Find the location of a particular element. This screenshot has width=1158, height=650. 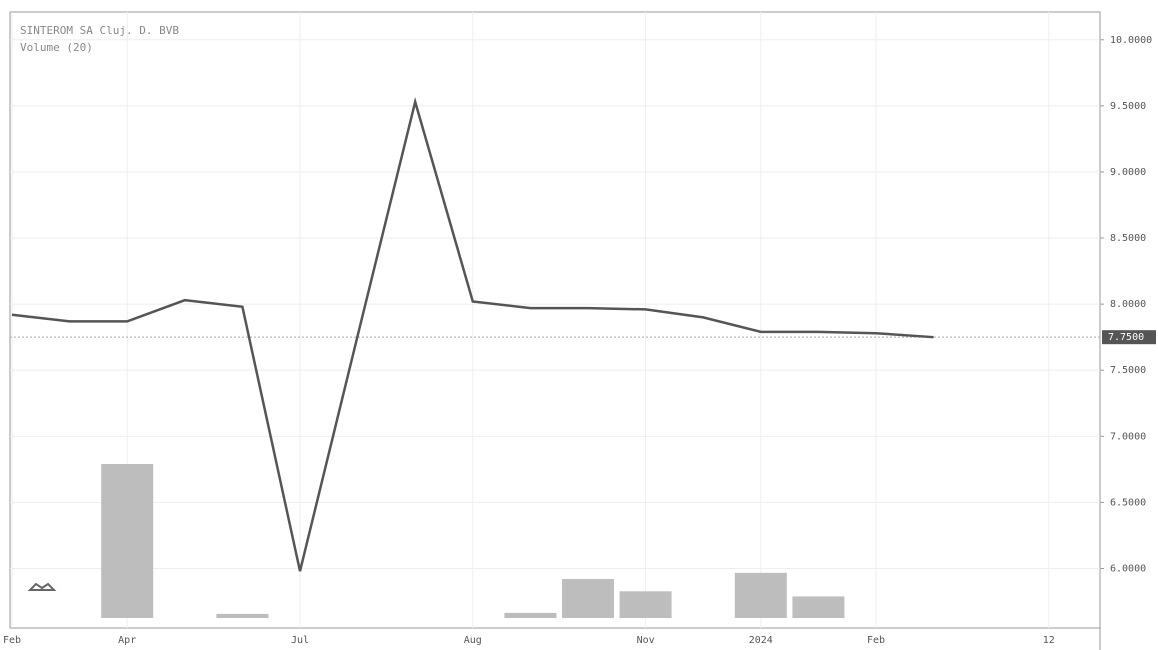

y-tick-label: 10.0000 is located at coordinates (1131, 40).